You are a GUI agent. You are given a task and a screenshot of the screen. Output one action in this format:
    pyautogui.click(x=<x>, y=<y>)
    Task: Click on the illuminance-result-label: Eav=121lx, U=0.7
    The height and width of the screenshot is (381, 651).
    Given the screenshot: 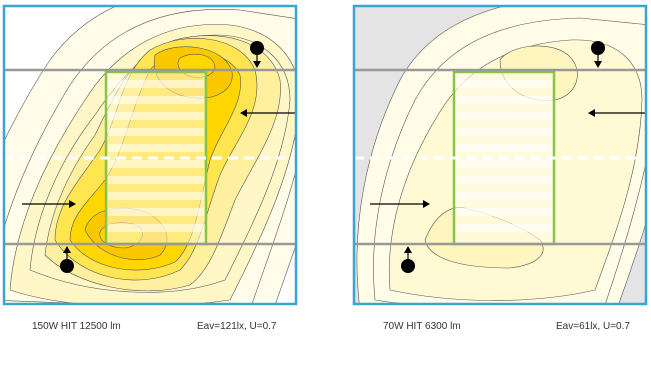 What is the action you would take?
    pyautogui.click(x=237, y=326)
    